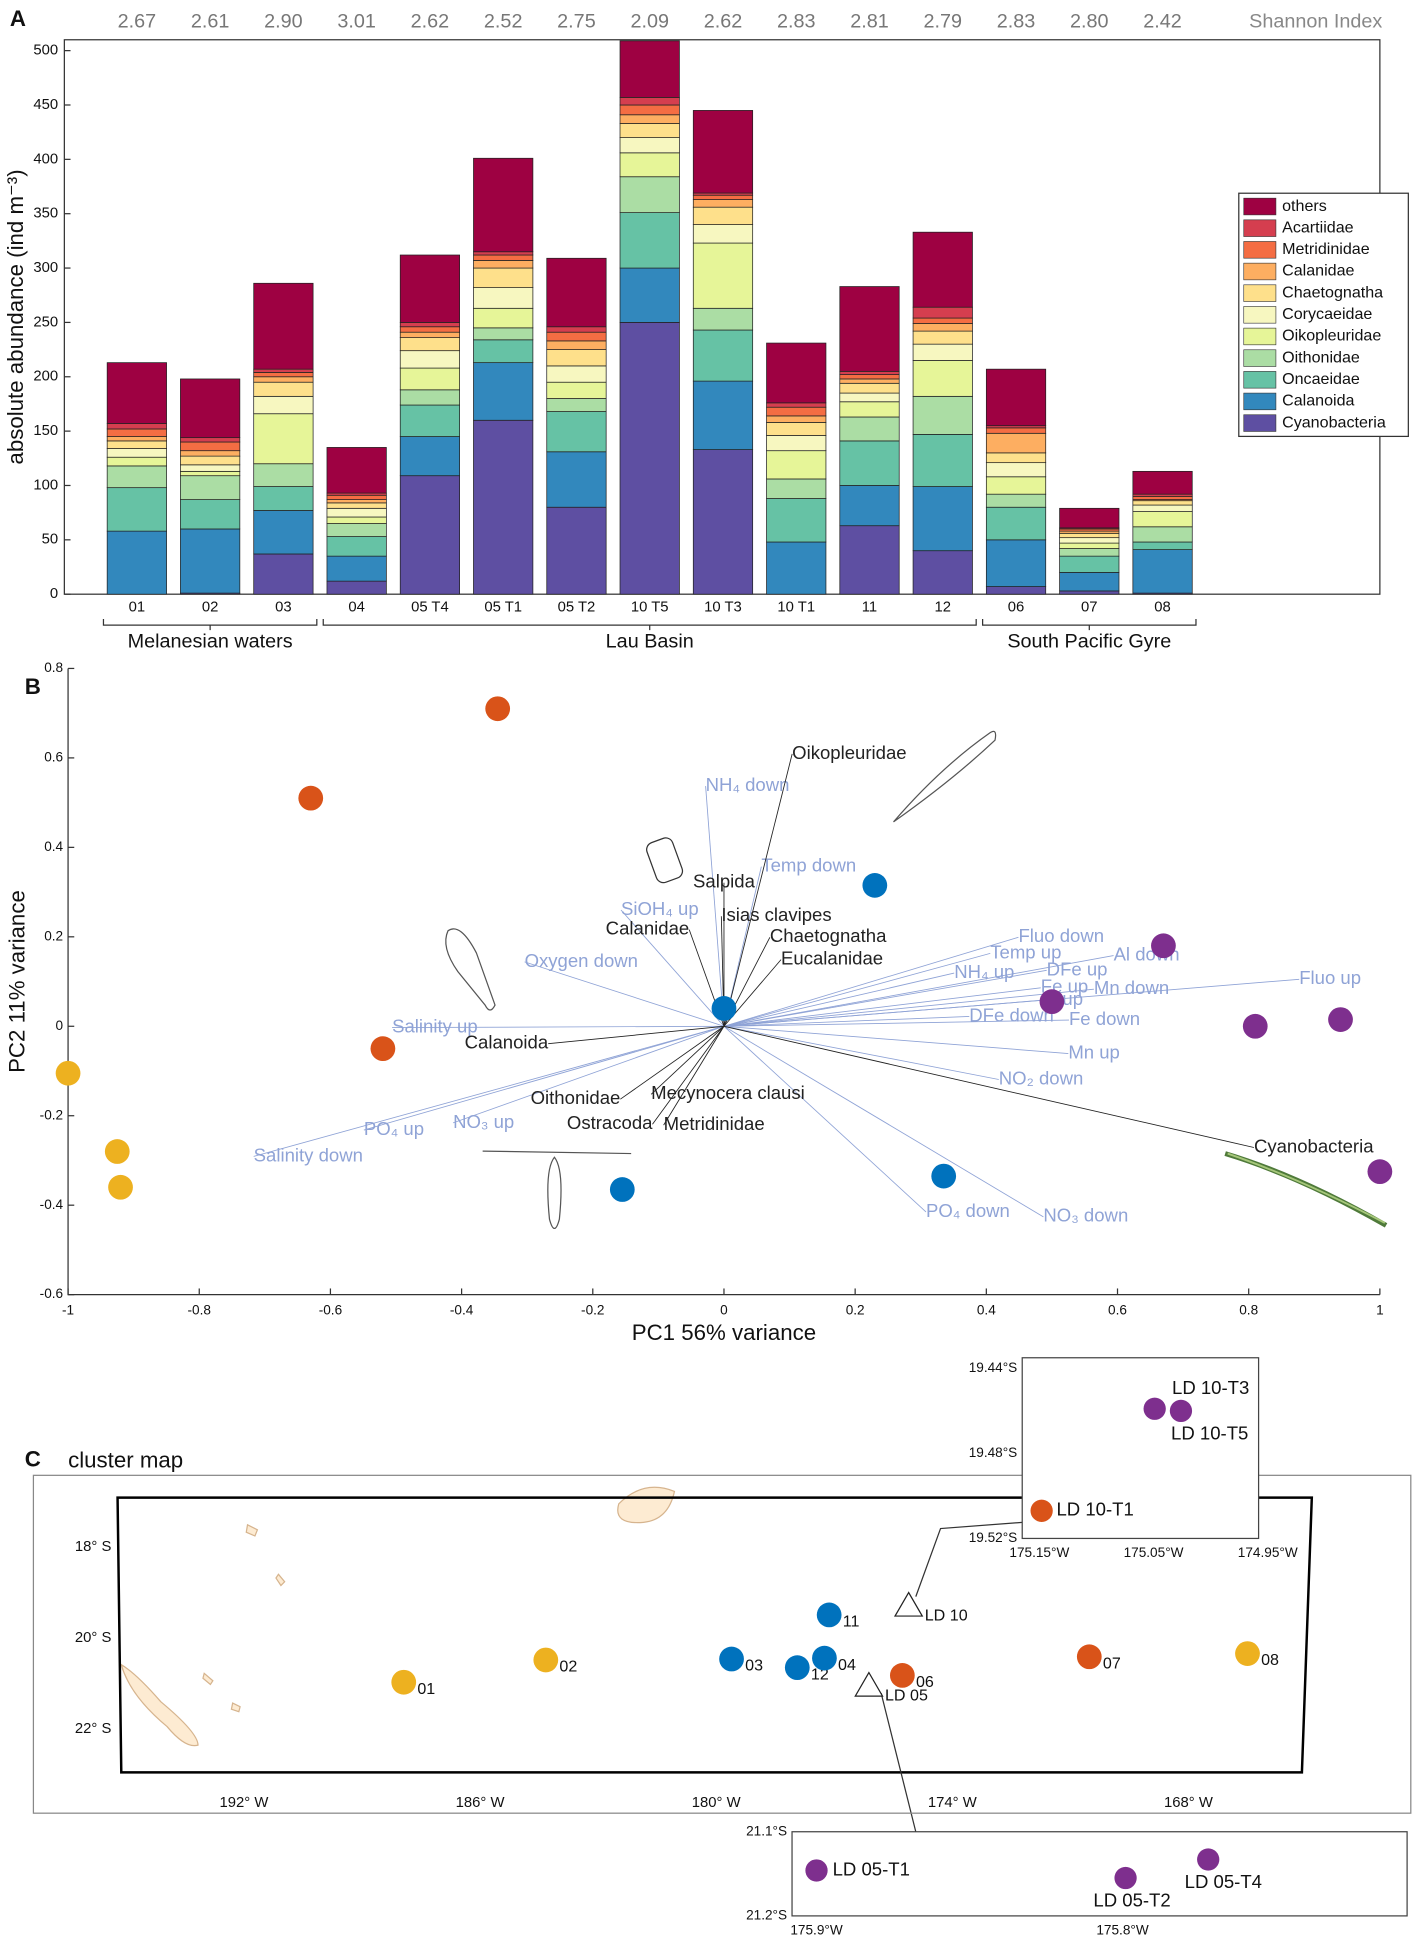 This screenshot has width=1417, height=1947. What do you see at coordinates (93, 1547) in the screenshot?
I see `lat-label: 18° S` at bounding box center [93, 1547].